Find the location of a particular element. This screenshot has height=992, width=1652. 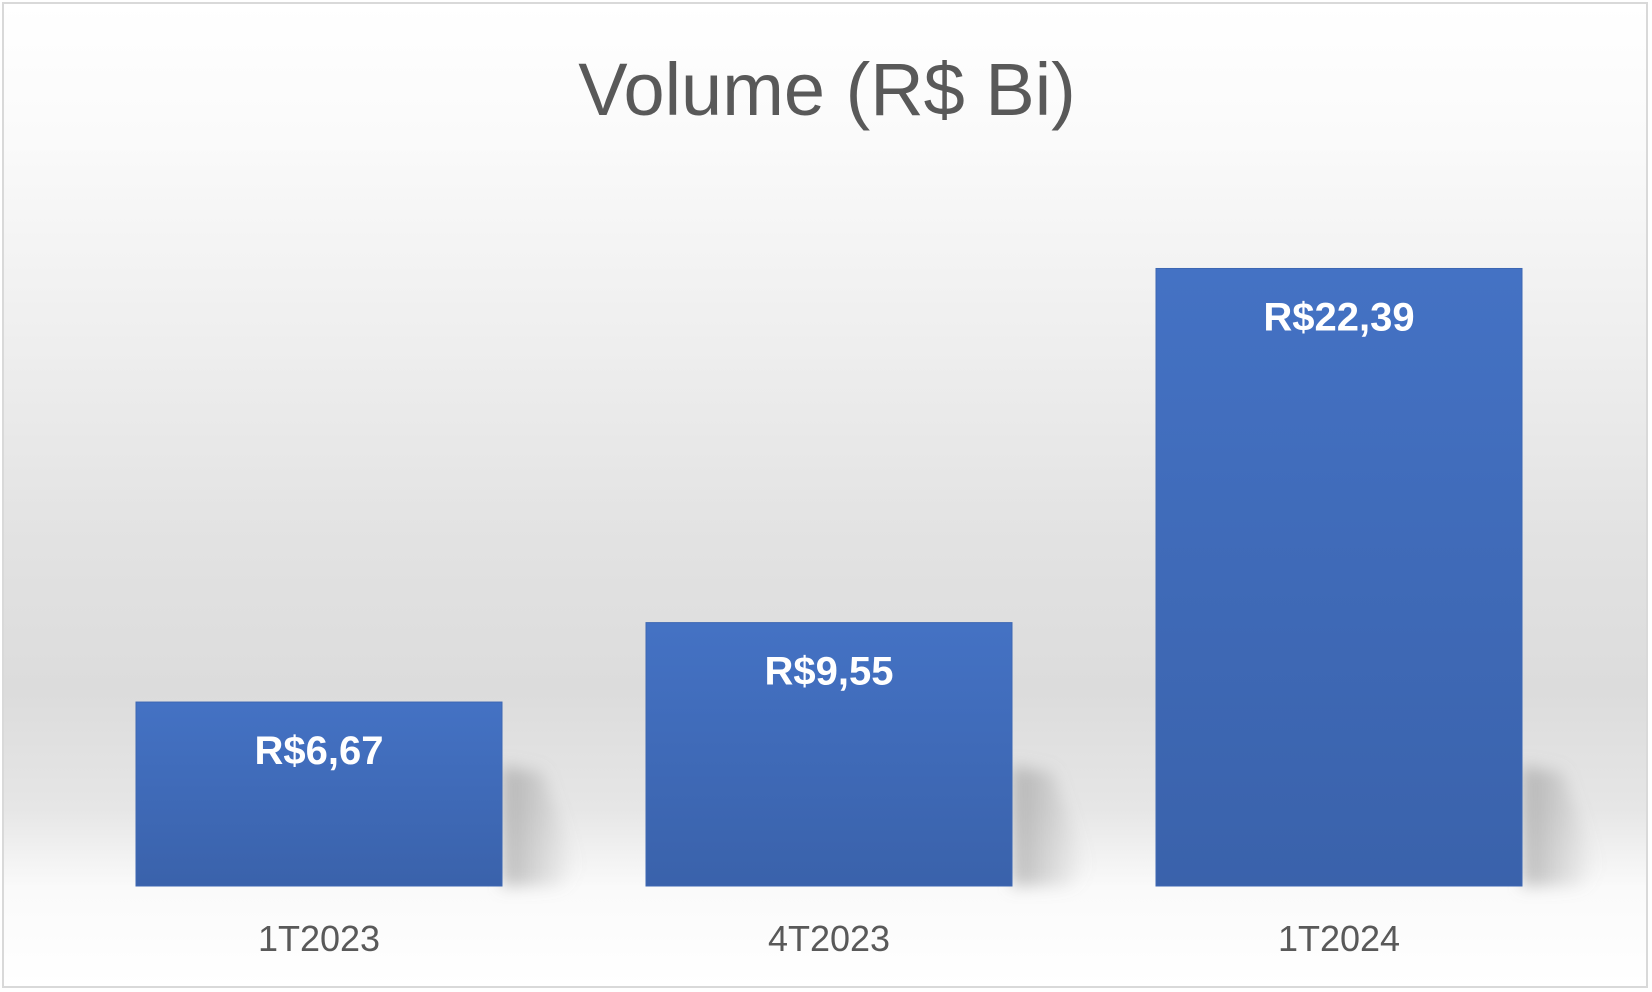

chart-title: Volume (R$ Bi) is located at coordinates (827, 89).